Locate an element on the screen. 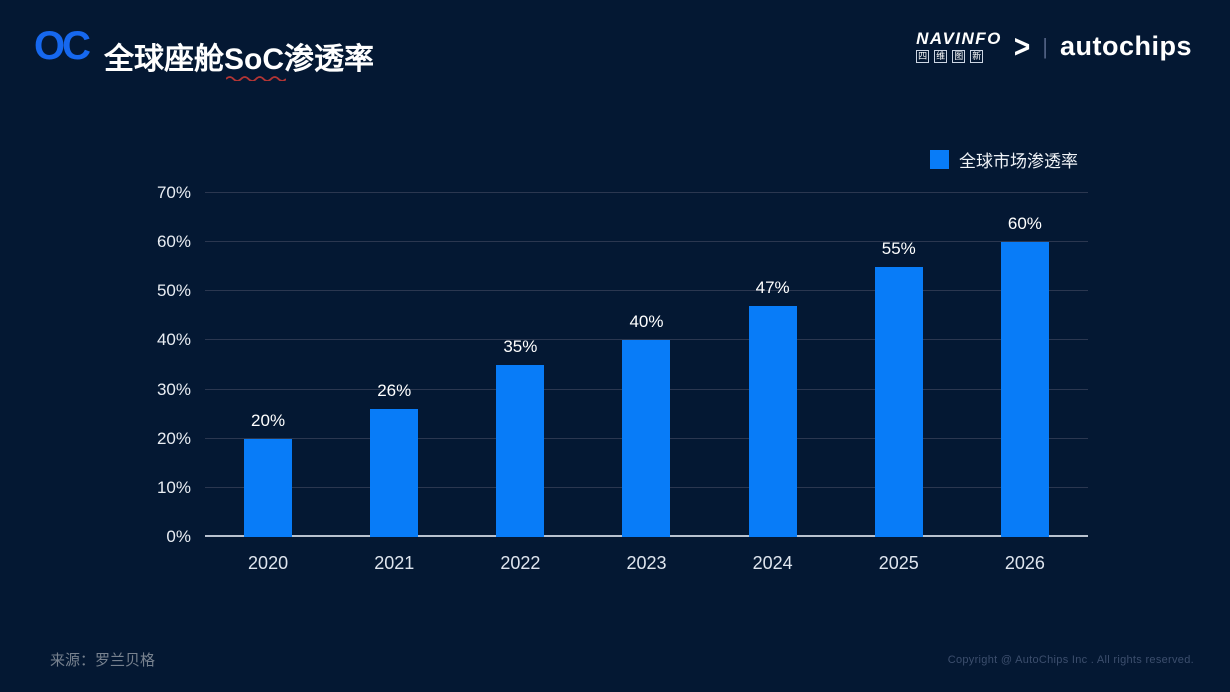  title-prefix: 全球座舱 is located at coordinates (164, 59).